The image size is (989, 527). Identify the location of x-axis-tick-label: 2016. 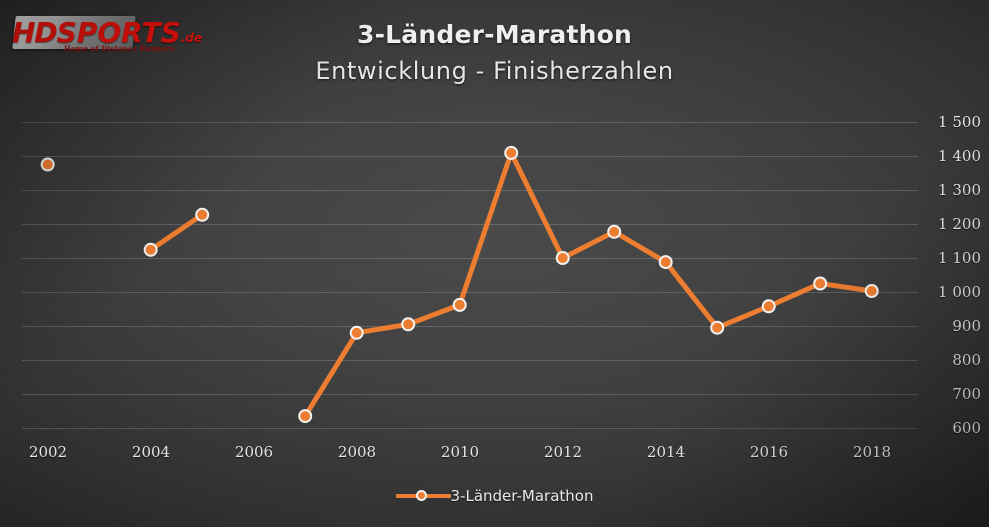
(769, 452).